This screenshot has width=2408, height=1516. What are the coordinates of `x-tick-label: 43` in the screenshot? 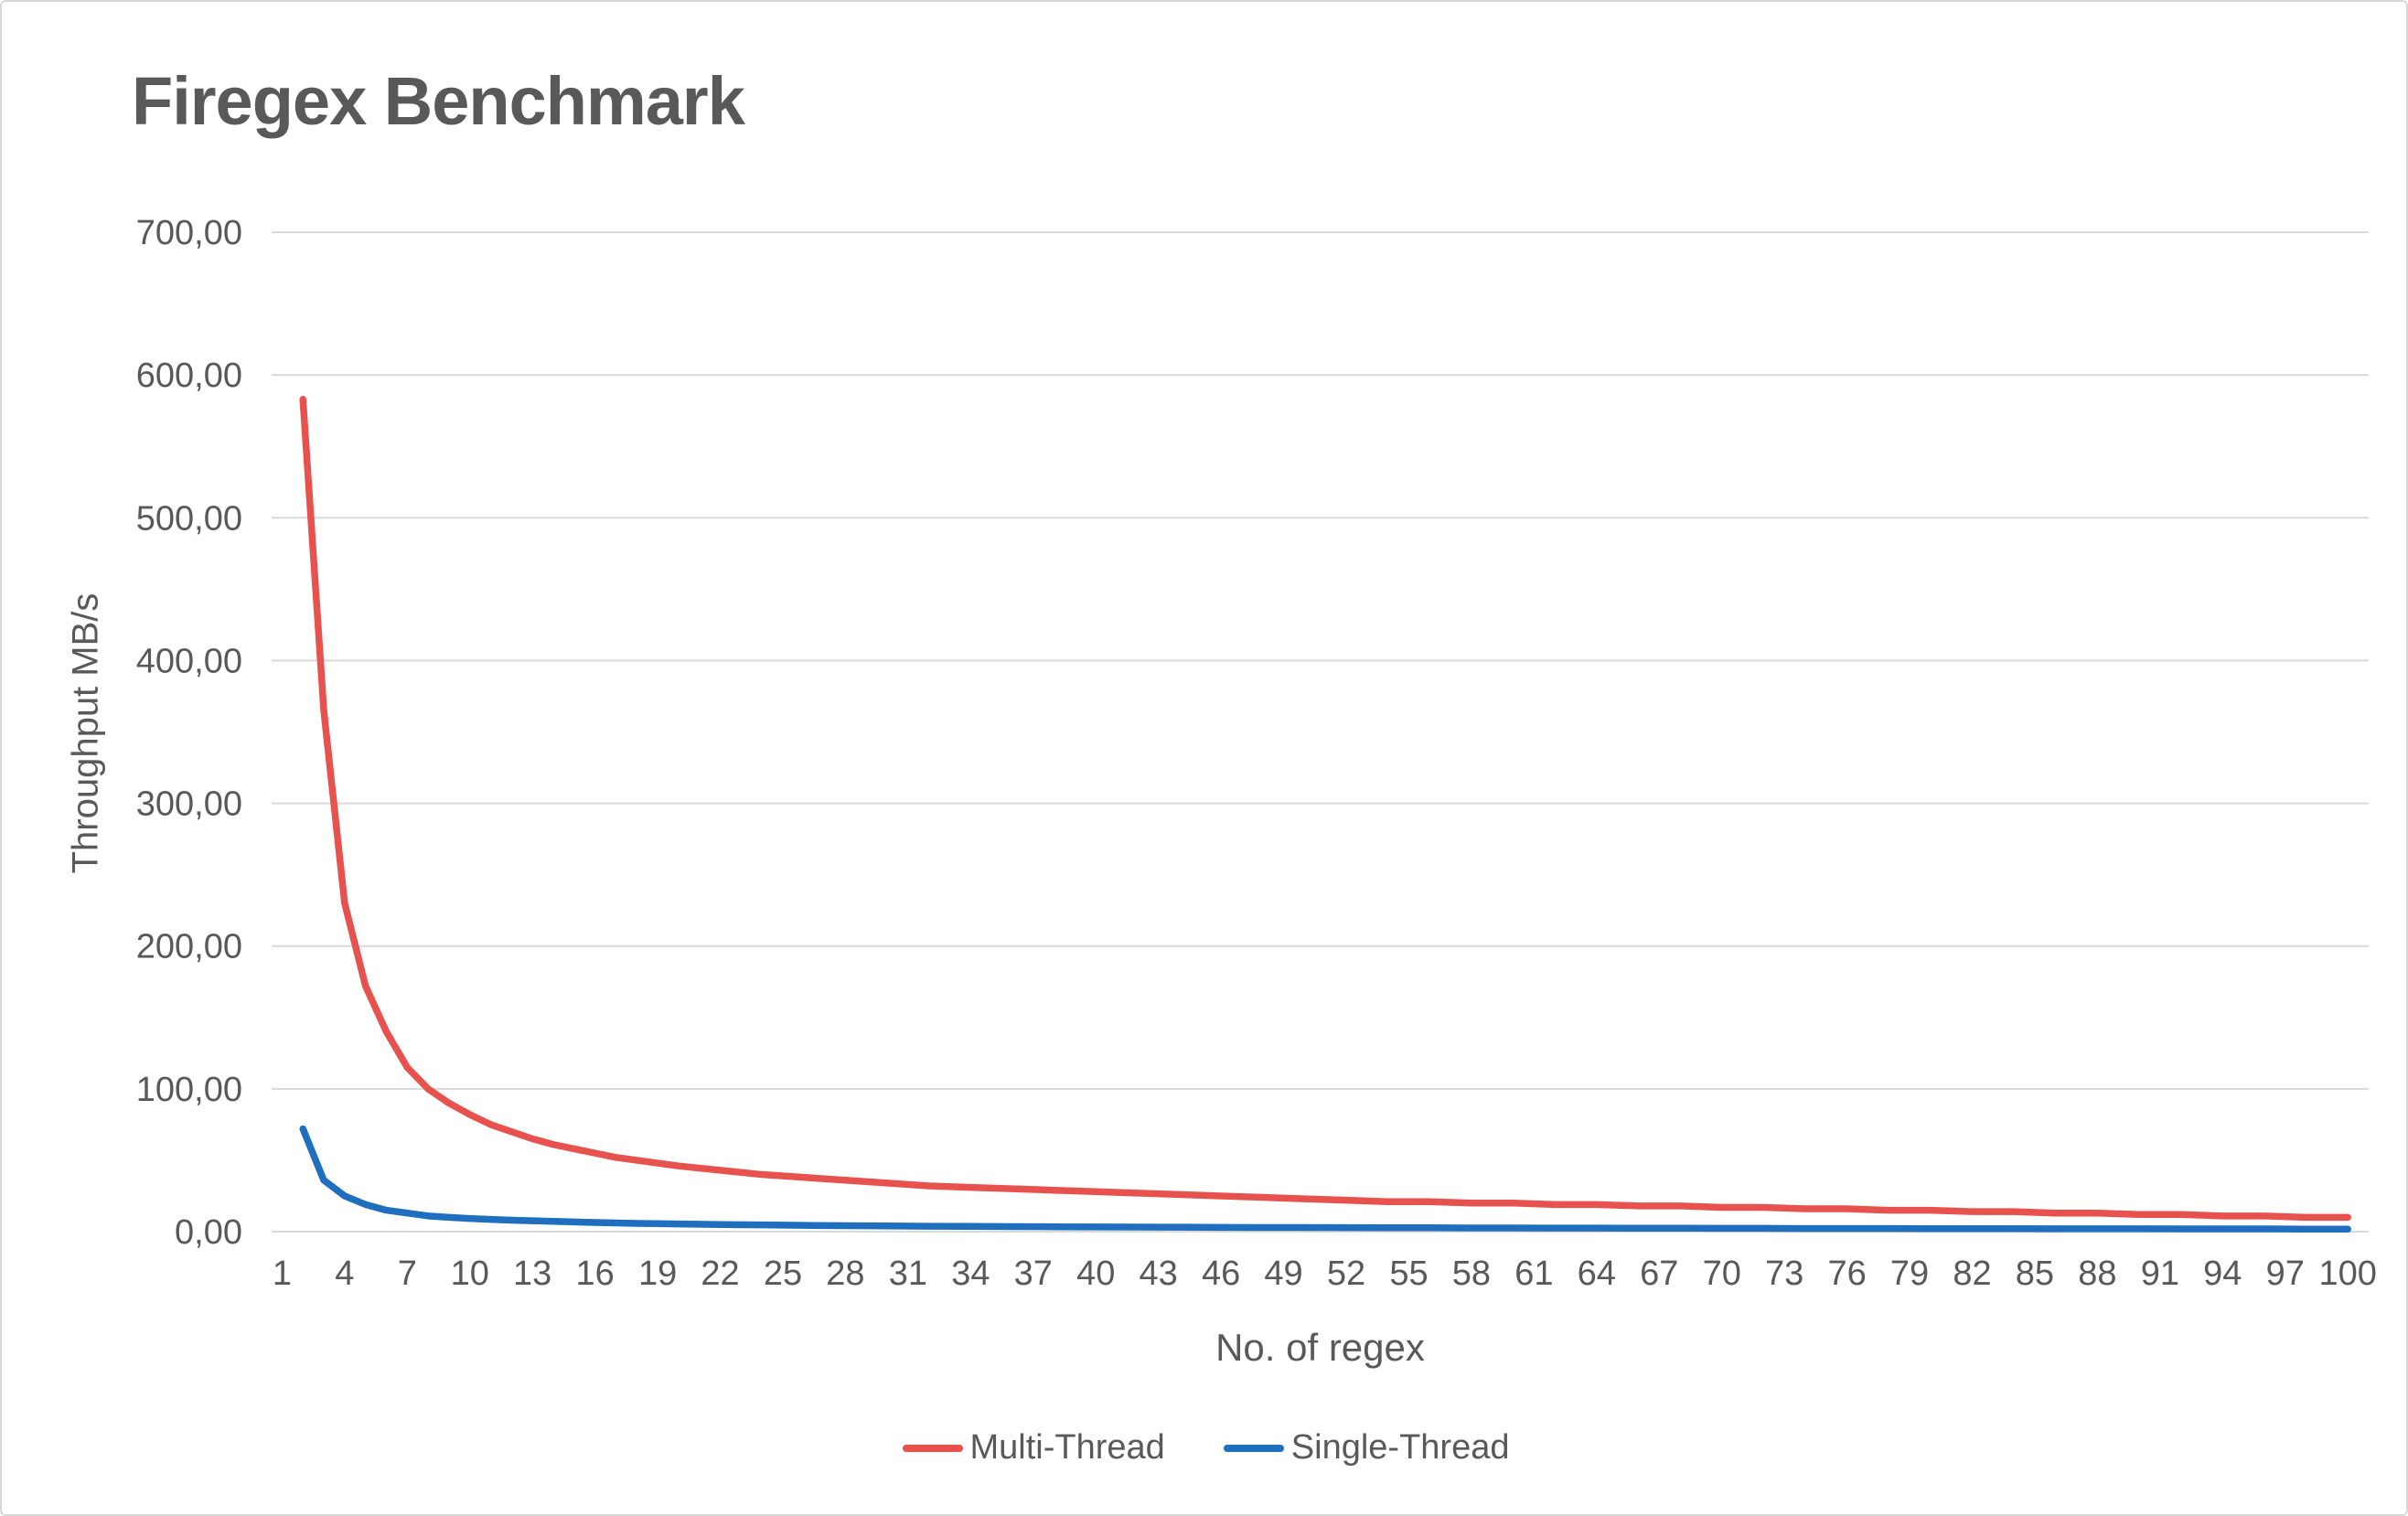 It's located at (1159, 1273).